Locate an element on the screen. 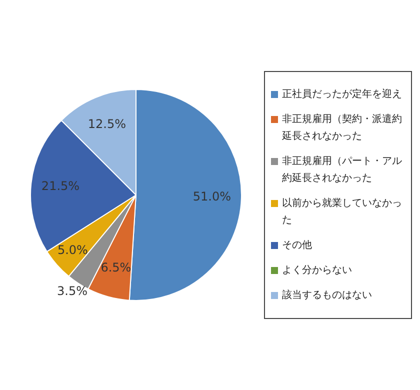  data-label: 51.0% is located at coordinates (211, 197).